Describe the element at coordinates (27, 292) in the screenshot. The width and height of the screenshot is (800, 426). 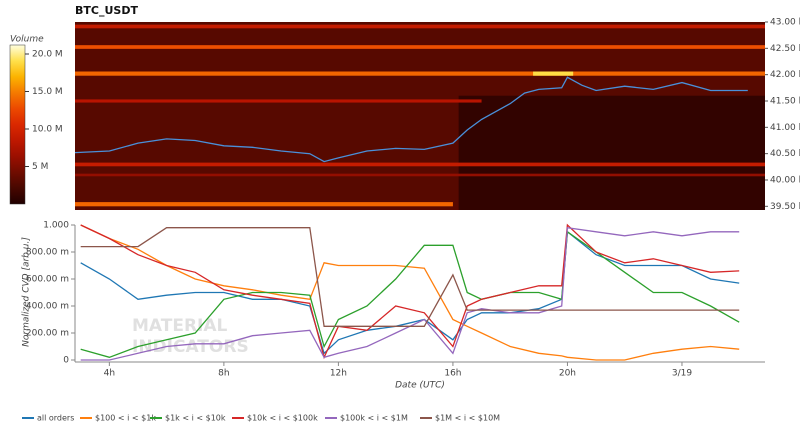
I see `y-axis-label: Normalized CVD [arb.u.]` at that location.